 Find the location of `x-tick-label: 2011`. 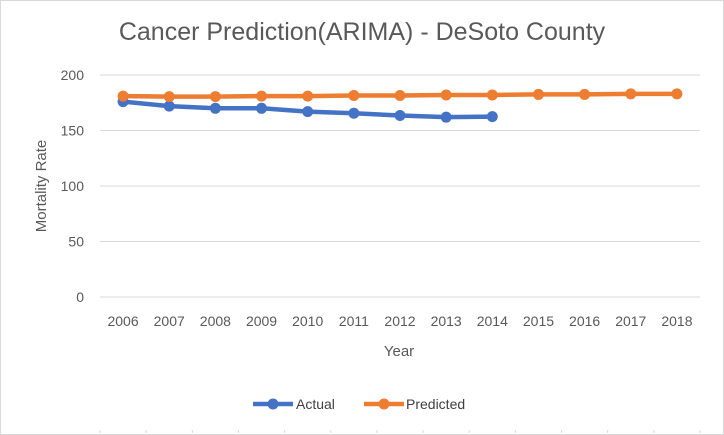

x-tick-label: 2011 is located at coordinates (354, 321).